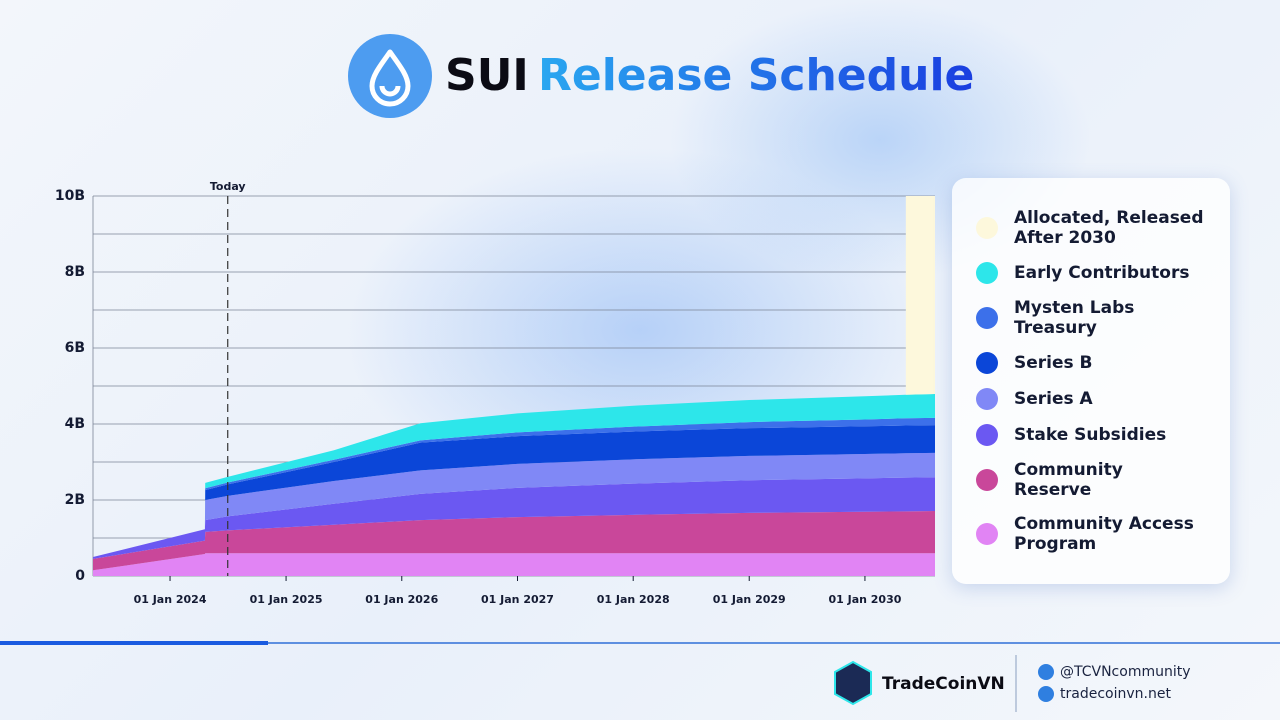  I want to click on y-tick-label: 6B, so click(75, 348).